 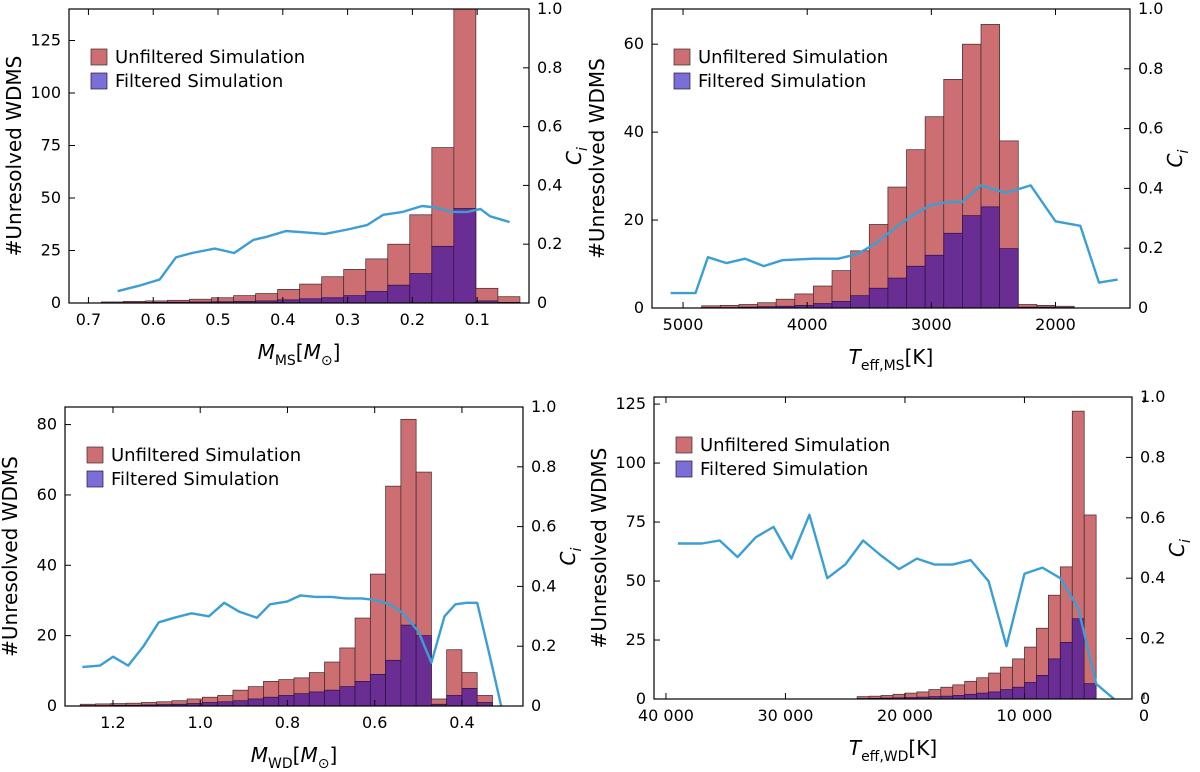 What do you see at coordinates (51, 145) in the screenshot?
I see `y-tick-label: 75` at bounding box center [51, 145].